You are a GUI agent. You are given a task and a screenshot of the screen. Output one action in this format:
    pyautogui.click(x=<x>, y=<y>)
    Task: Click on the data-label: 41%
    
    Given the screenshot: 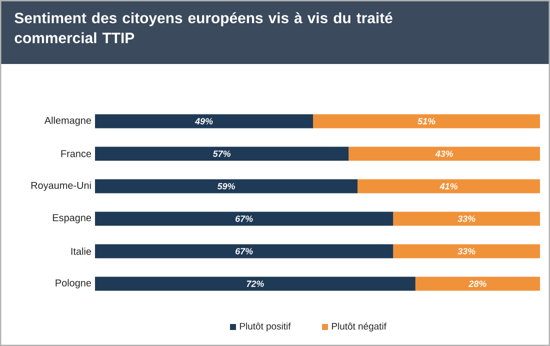 What is the action you would take?
    pyautogui.click(x=449, y=186)
    